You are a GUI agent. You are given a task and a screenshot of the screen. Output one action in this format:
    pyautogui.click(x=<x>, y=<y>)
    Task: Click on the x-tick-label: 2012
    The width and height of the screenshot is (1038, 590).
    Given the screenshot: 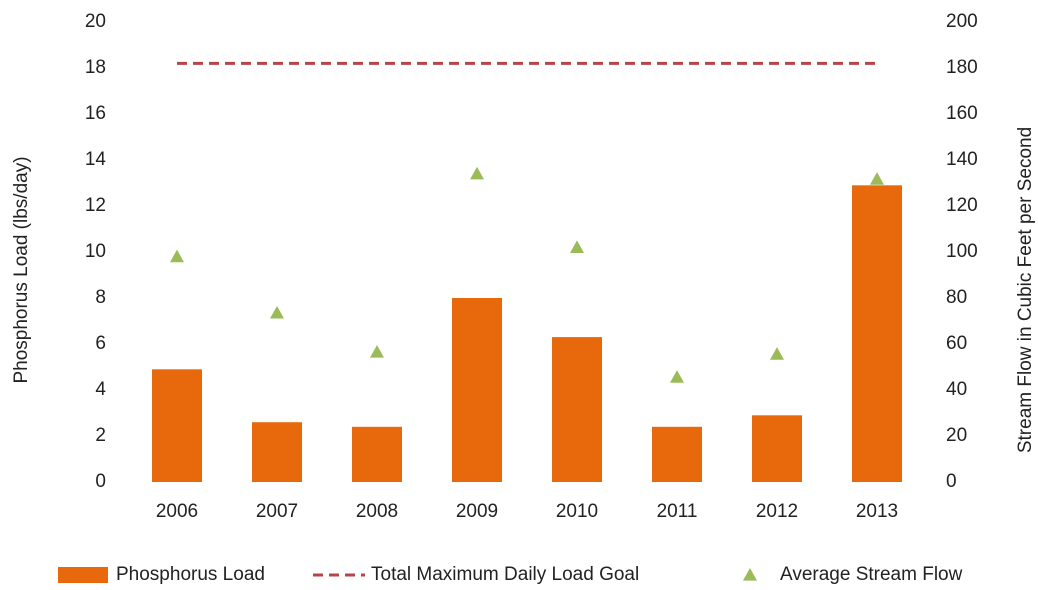 What is the action you would take?
    pyautogui.click(x=777, y=511)
    